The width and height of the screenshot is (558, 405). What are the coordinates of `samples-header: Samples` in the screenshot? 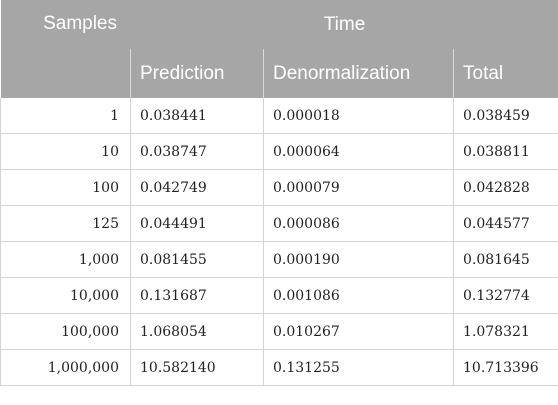 It's located at (65, 49).